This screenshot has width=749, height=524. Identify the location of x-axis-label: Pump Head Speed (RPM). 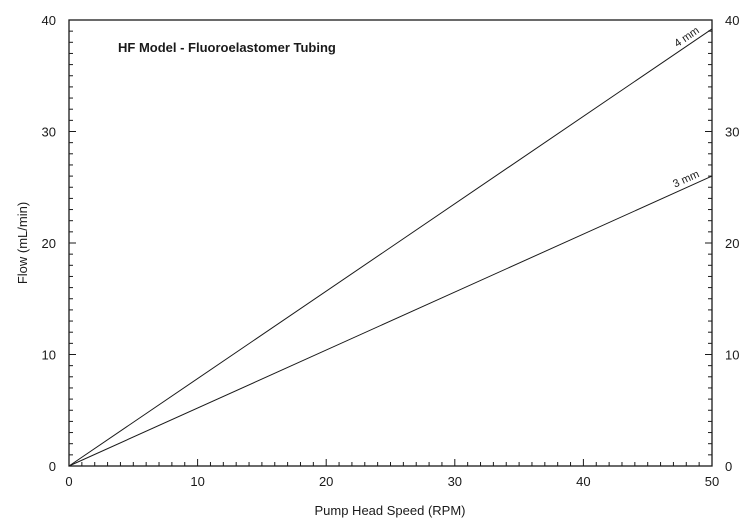
(389, 510).